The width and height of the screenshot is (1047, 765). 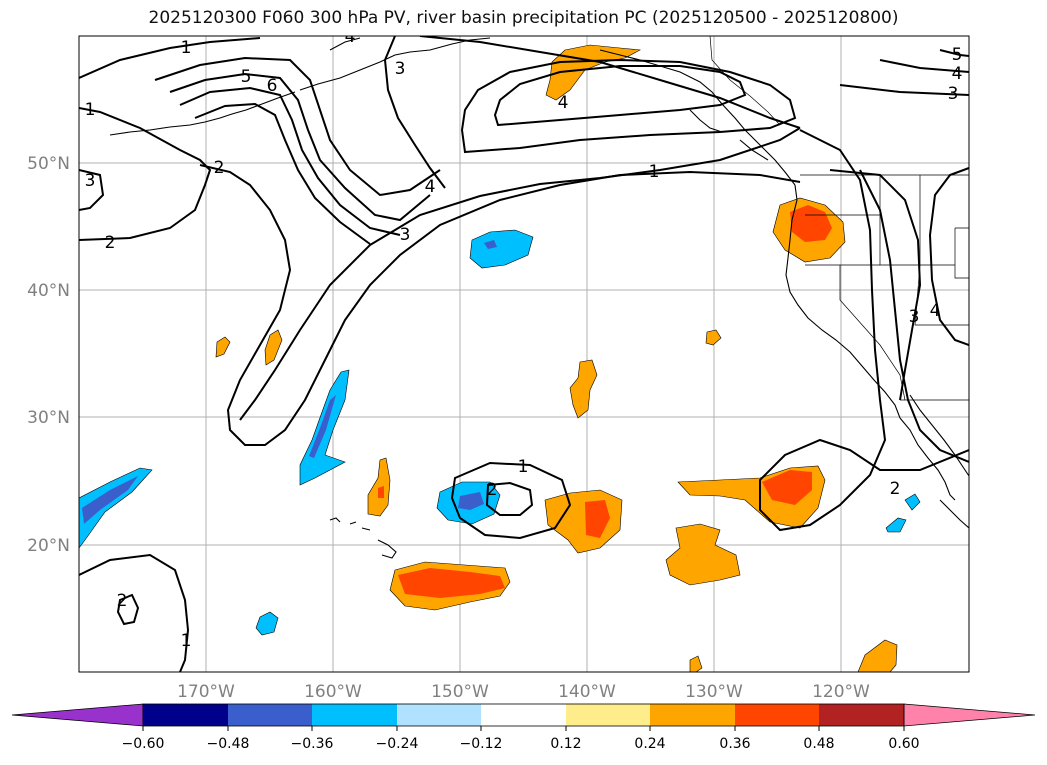 I want to click on precip-area-central-south-core, so click(x=597, y=519).